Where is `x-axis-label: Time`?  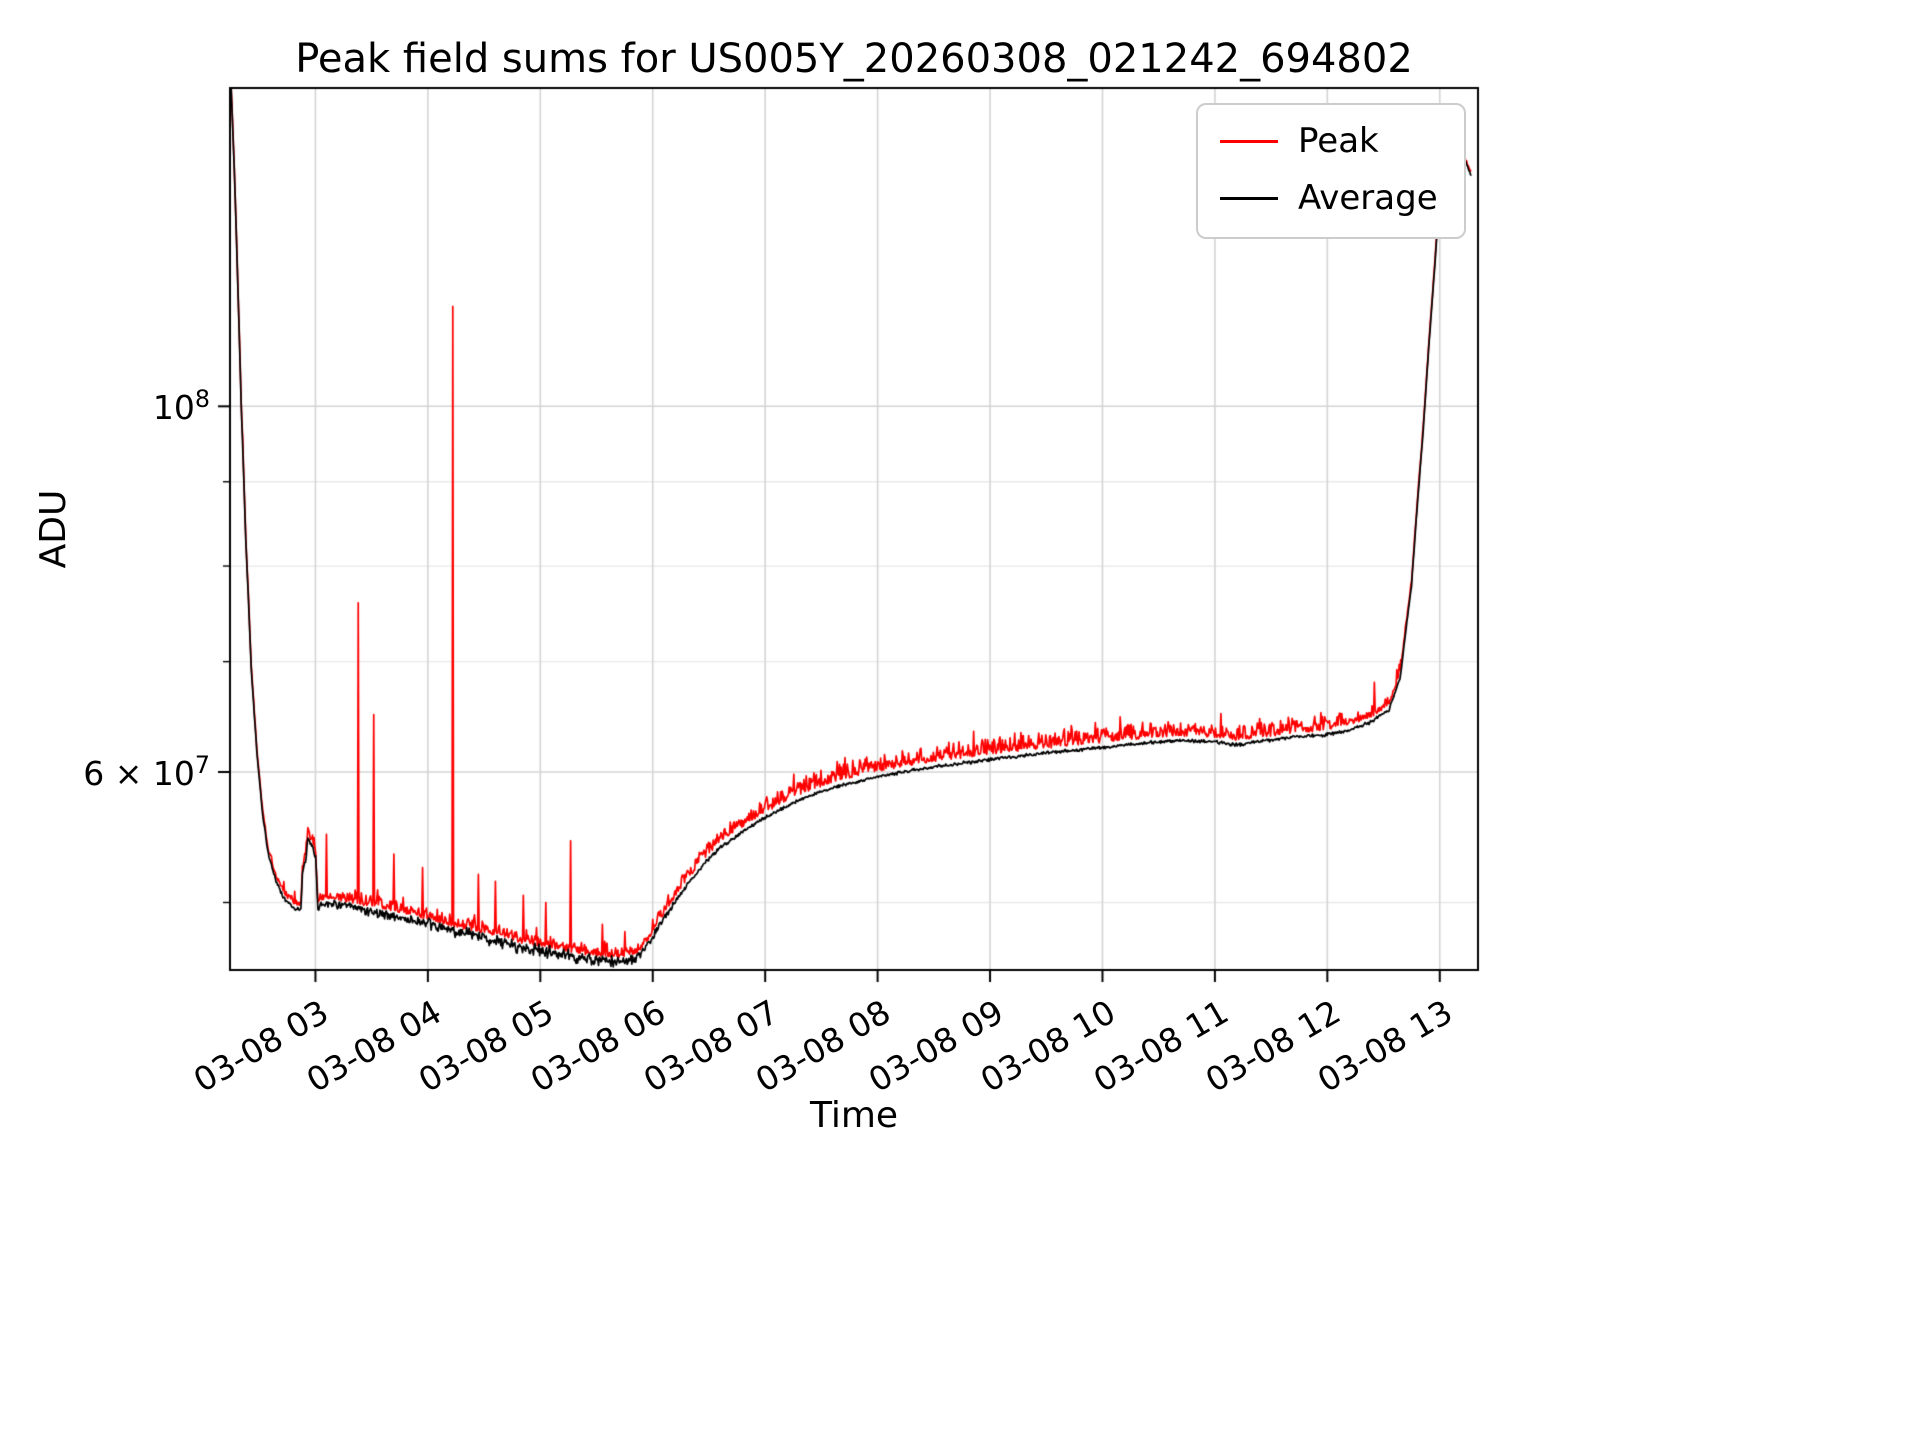 x-axis-label: Time is located at coordinates (854, 1115).